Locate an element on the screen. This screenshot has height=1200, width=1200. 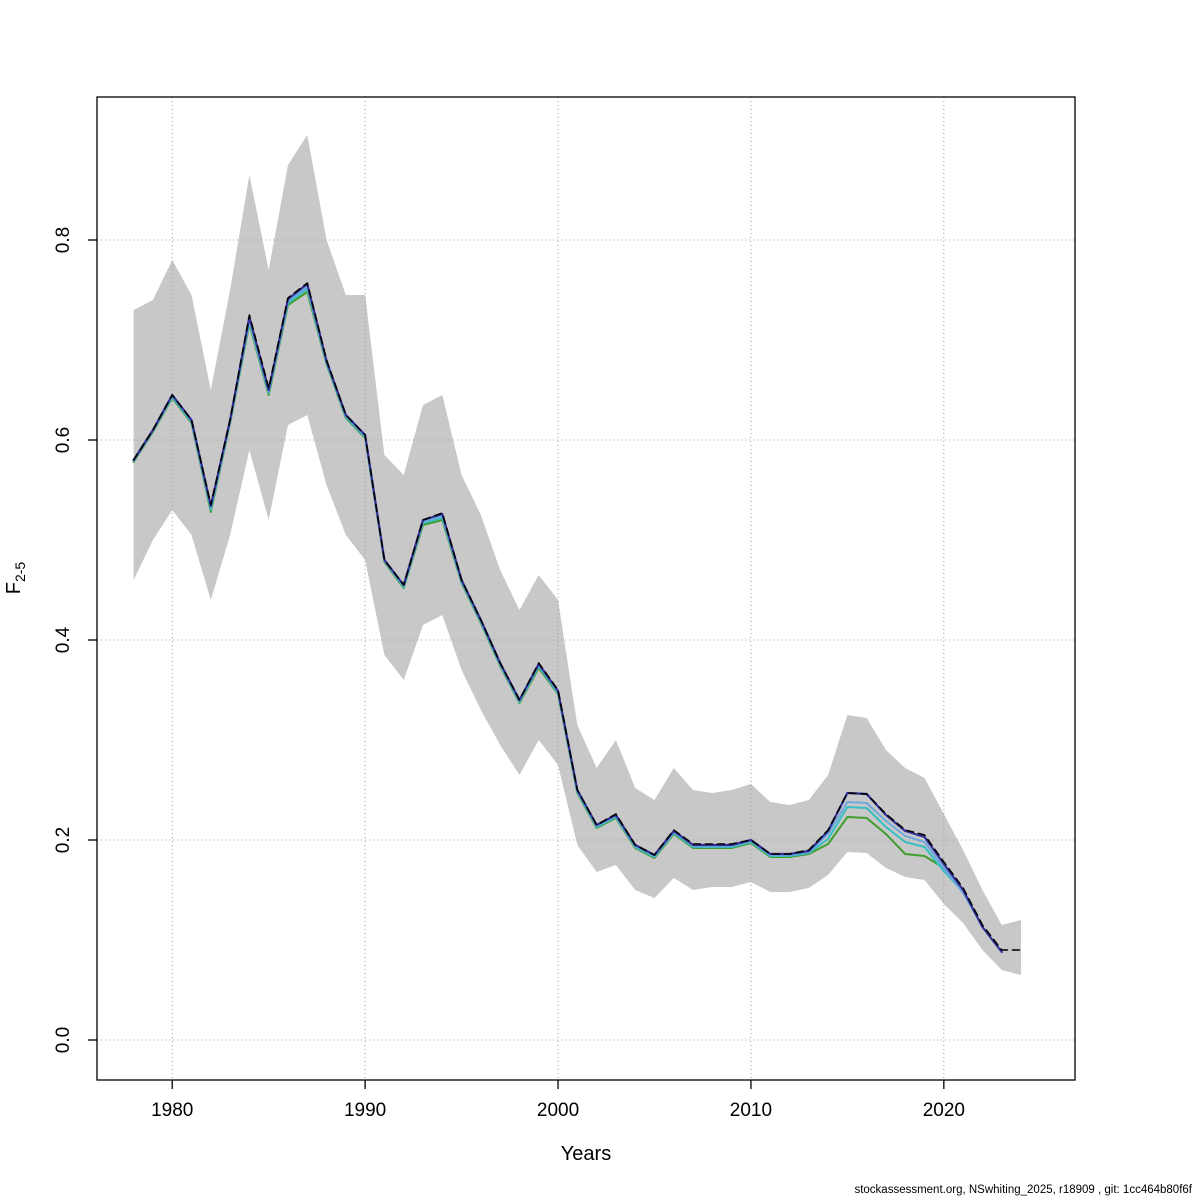
x-tick-label: 2000 is located at coordinates (558, 1110).